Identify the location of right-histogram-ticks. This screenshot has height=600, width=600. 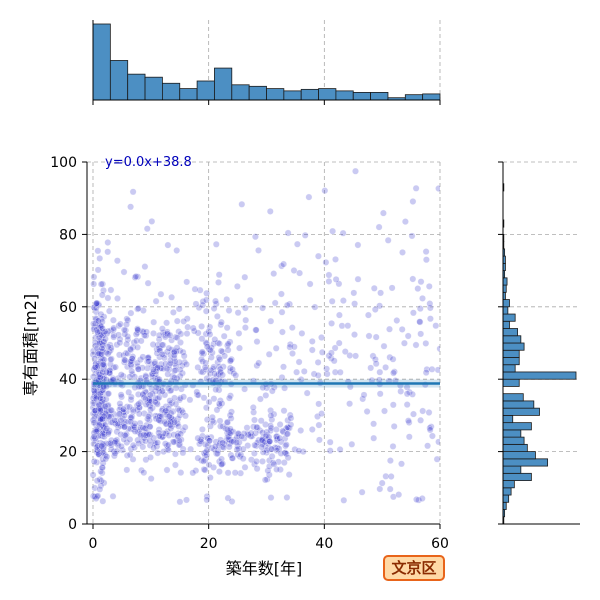
(500, 343).